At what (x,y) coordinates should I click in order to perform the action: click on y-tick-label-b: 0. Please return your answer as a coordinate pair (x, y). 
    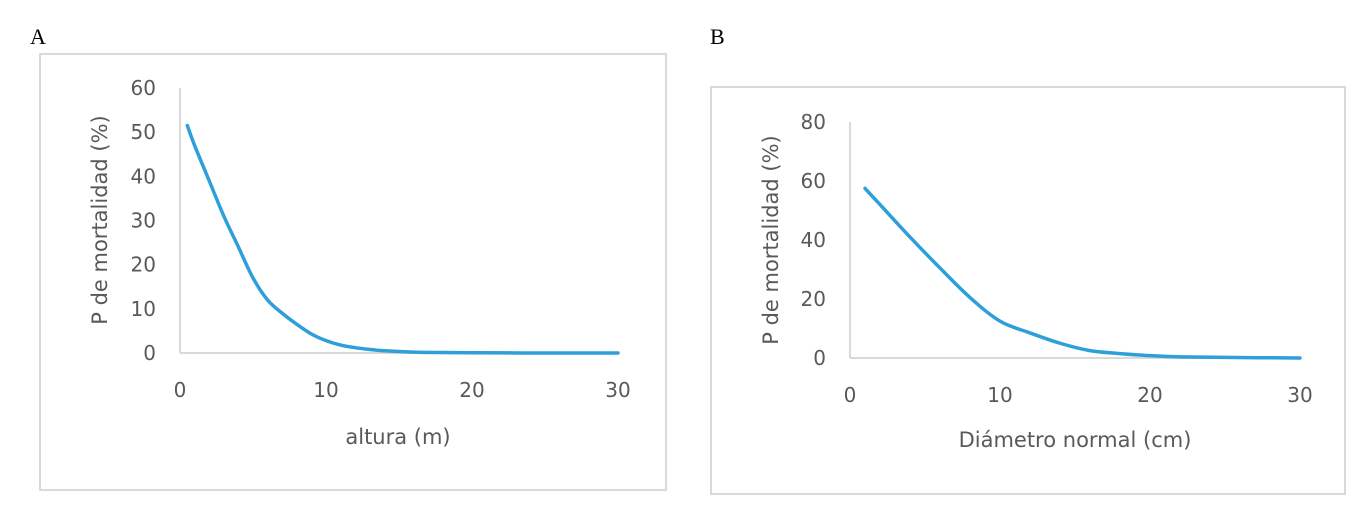
    Looking at the image, I should click on (819, 358).